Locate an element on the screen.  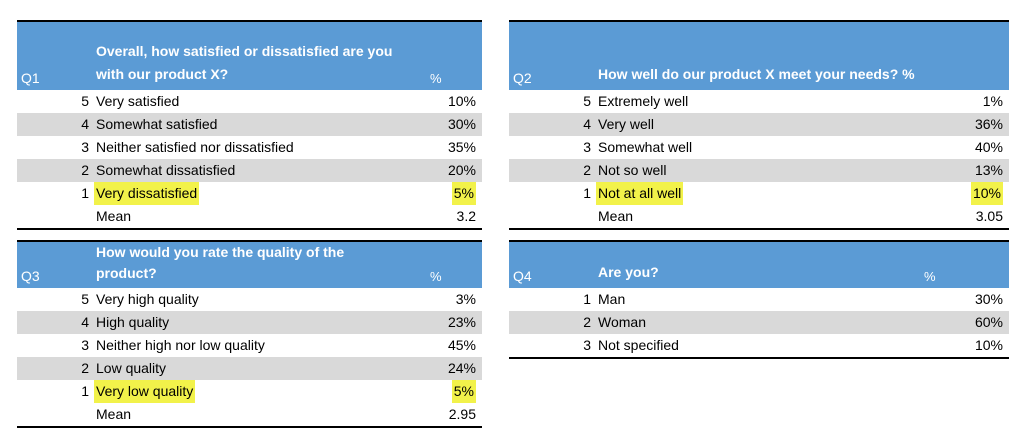
mean-value: 3.2 is located at coordinates (466, 216).